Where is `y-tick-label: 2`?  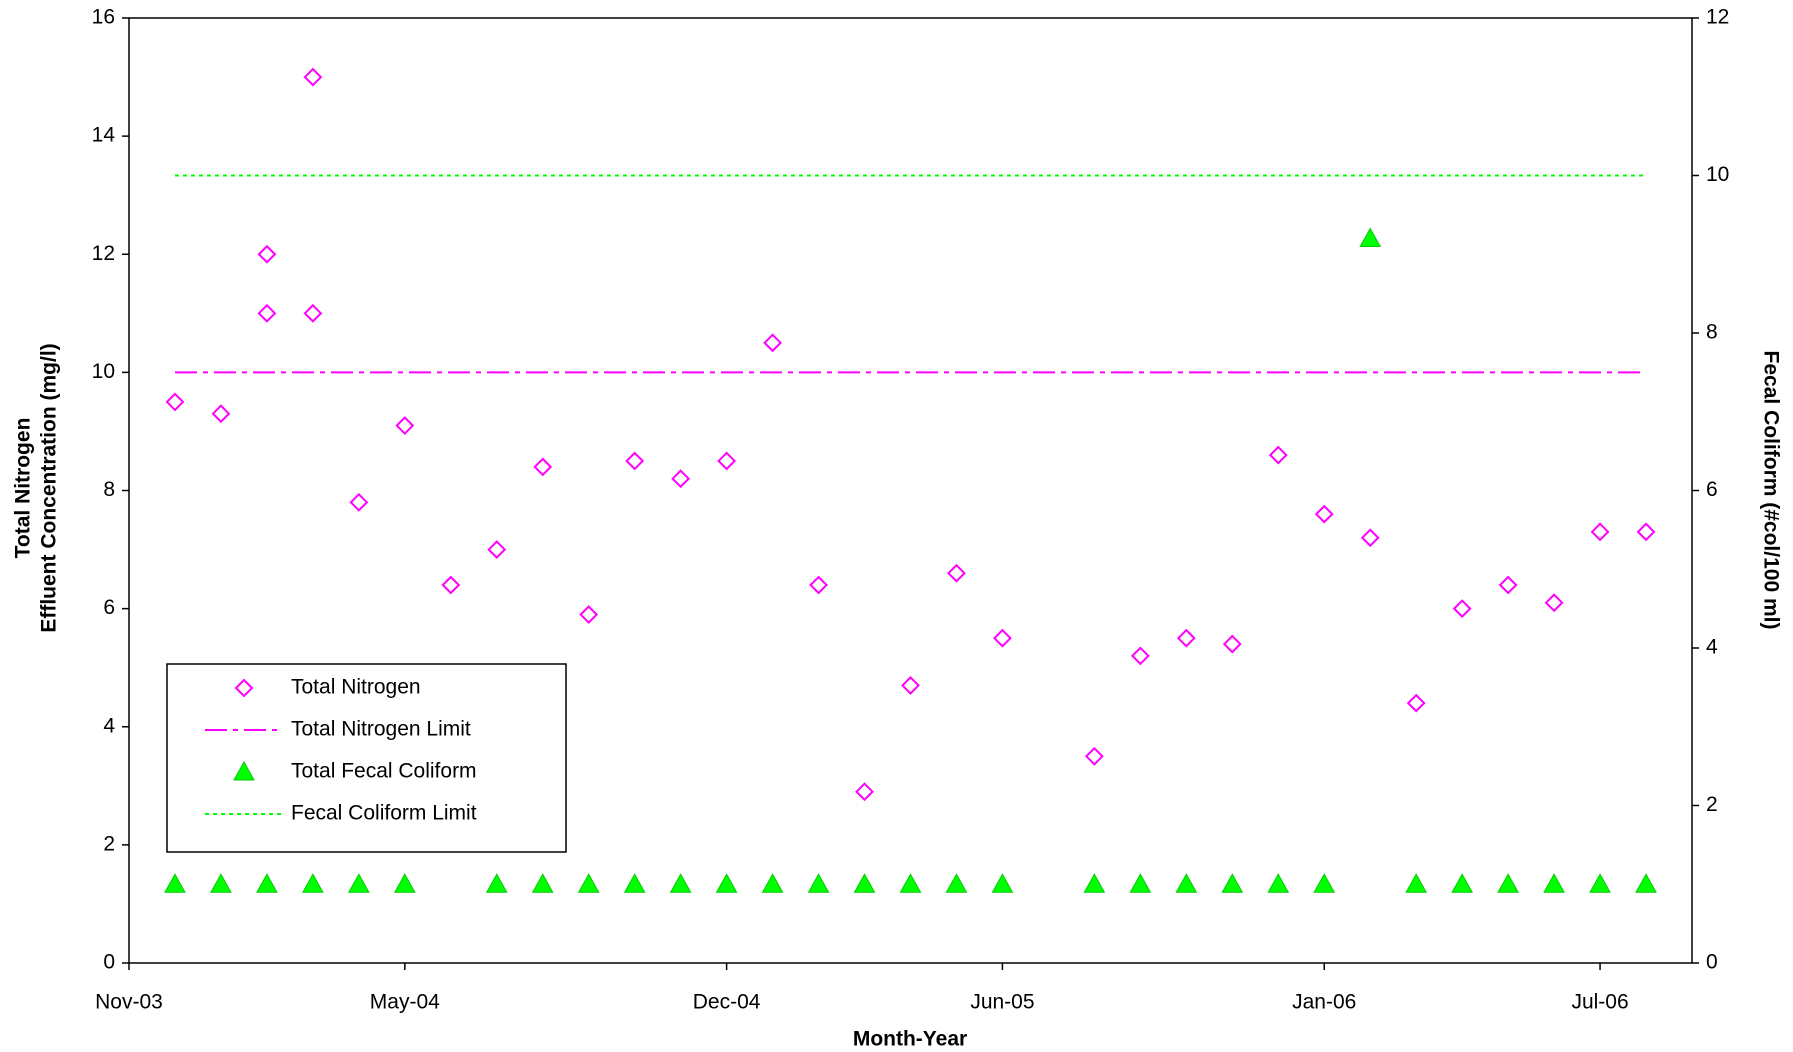 y-tick-label: 2 is located at coordinates (109, 843).